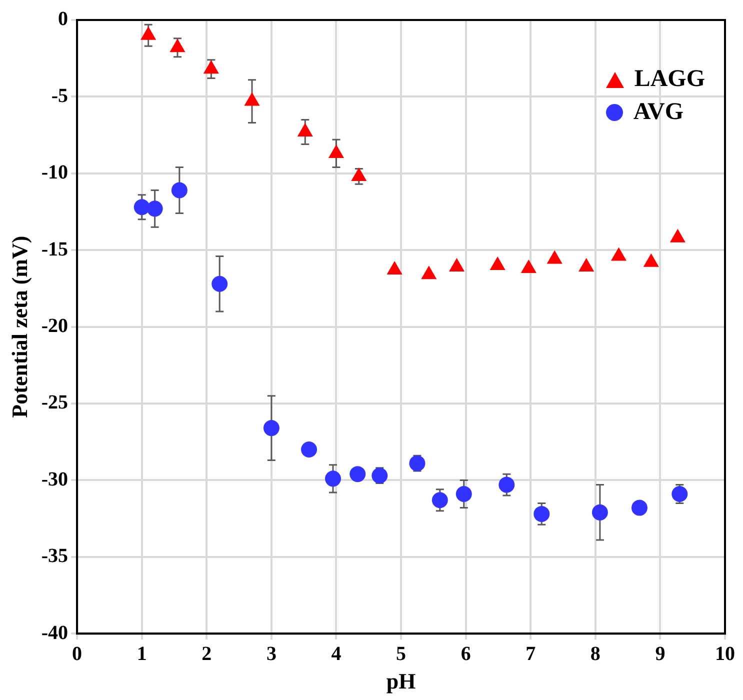  Describe the element at coordinates (595, 653) in the screenshot. I see `x-tick-label: 8` at that location.